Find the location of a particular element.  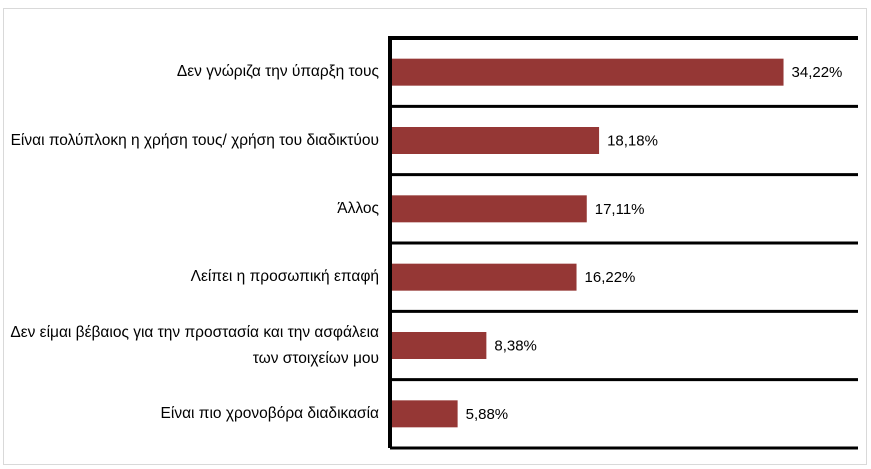

data-label: 17,11% is located at coordinates (620, 209).